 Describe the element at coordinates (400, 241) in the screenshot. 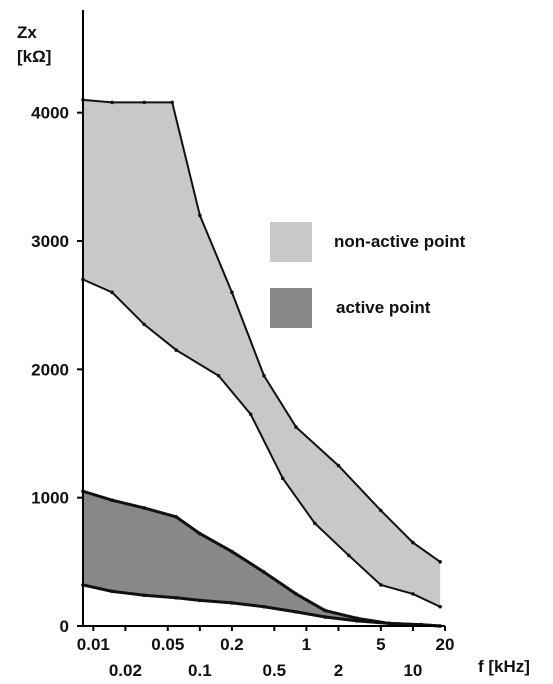

I see `legend-label-non-active: non-active point` at that location.